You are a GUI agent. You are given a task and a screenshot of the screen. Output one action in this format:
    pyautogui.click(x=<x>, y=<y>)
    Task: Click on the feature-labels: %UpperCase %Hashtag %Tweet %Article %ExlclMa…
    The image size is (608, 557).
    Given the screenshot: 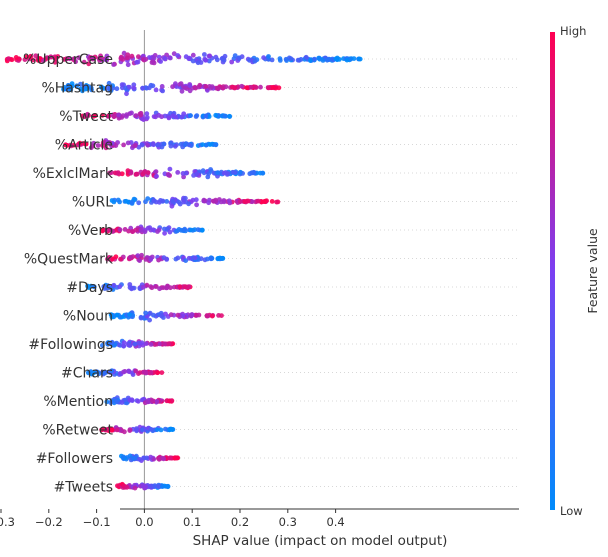 What is the action you would take?
    pyautogui.click(x=68, y=274)
    